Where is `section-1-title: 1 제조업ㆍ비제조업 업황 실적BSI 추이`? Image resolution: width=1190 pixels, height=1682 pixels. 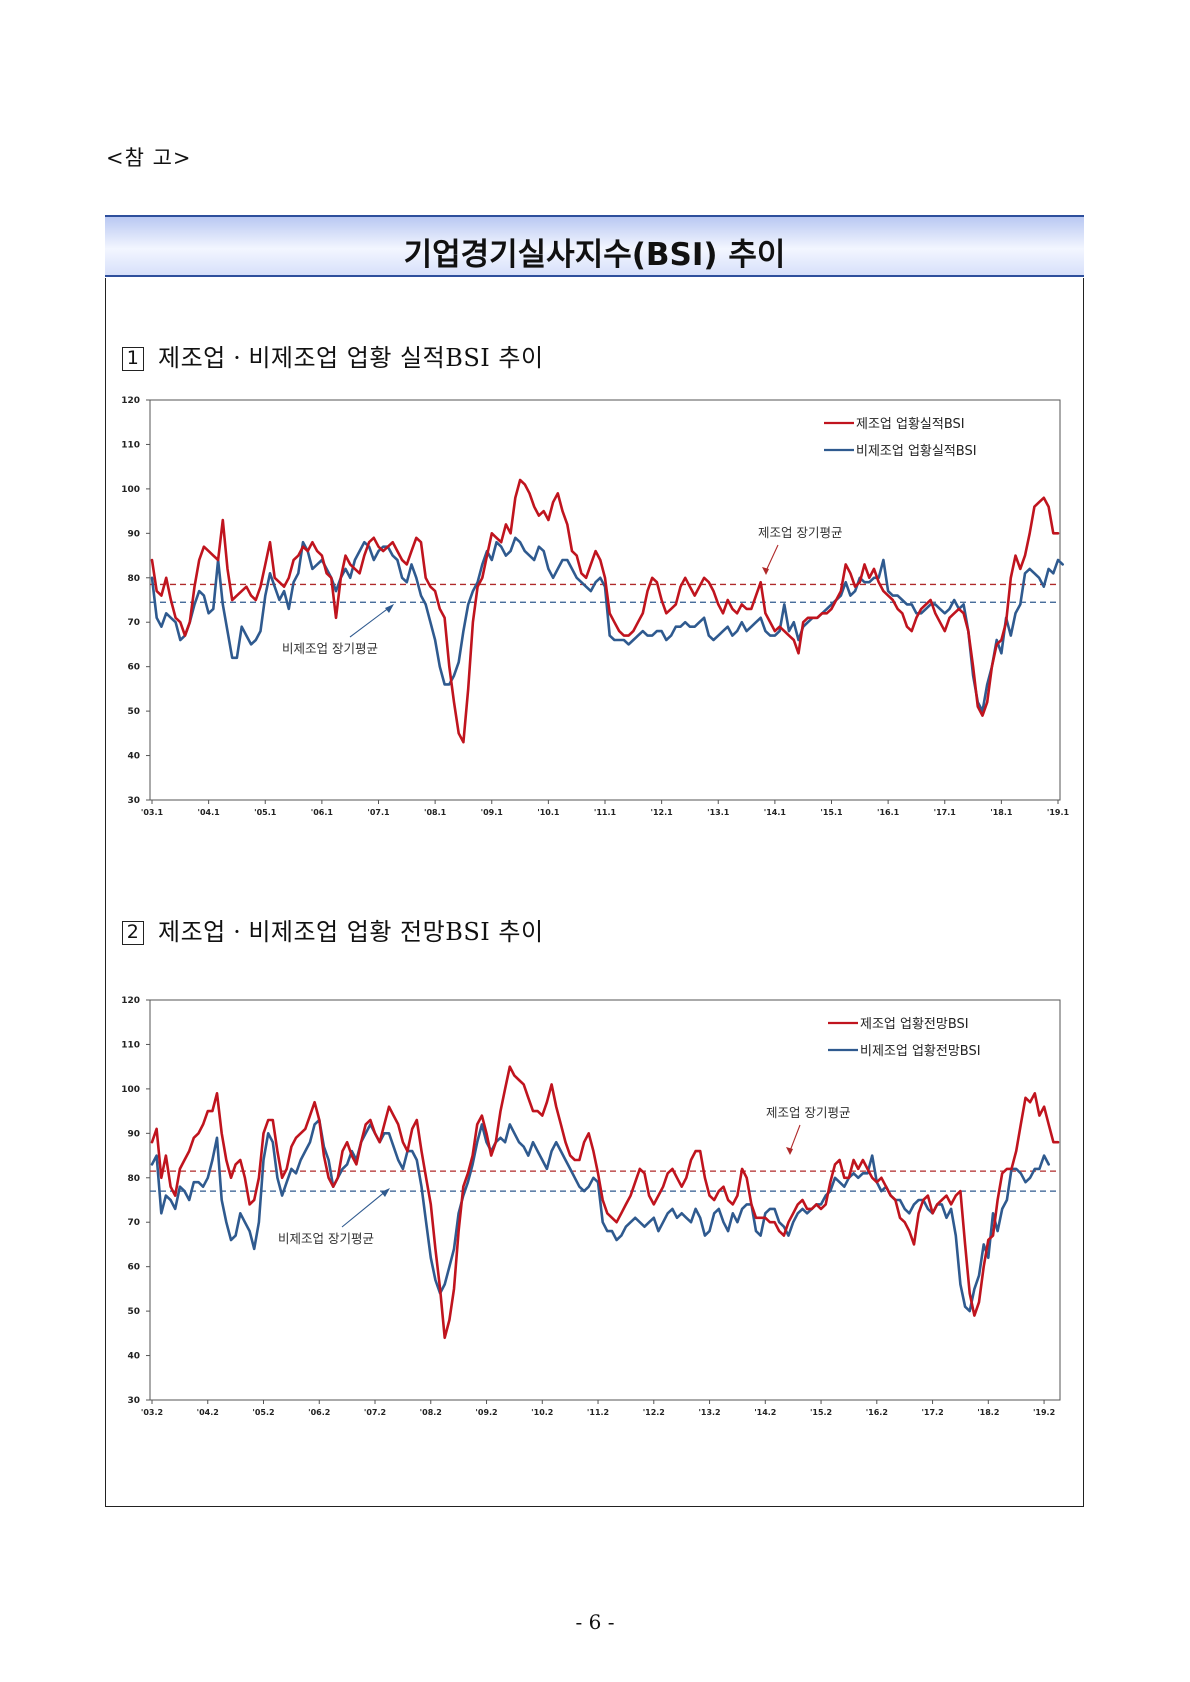
section-1-title: 1 제조업ㆍ비제조업 업황 실적BSI 추이 is located at coordinates (333, 355).